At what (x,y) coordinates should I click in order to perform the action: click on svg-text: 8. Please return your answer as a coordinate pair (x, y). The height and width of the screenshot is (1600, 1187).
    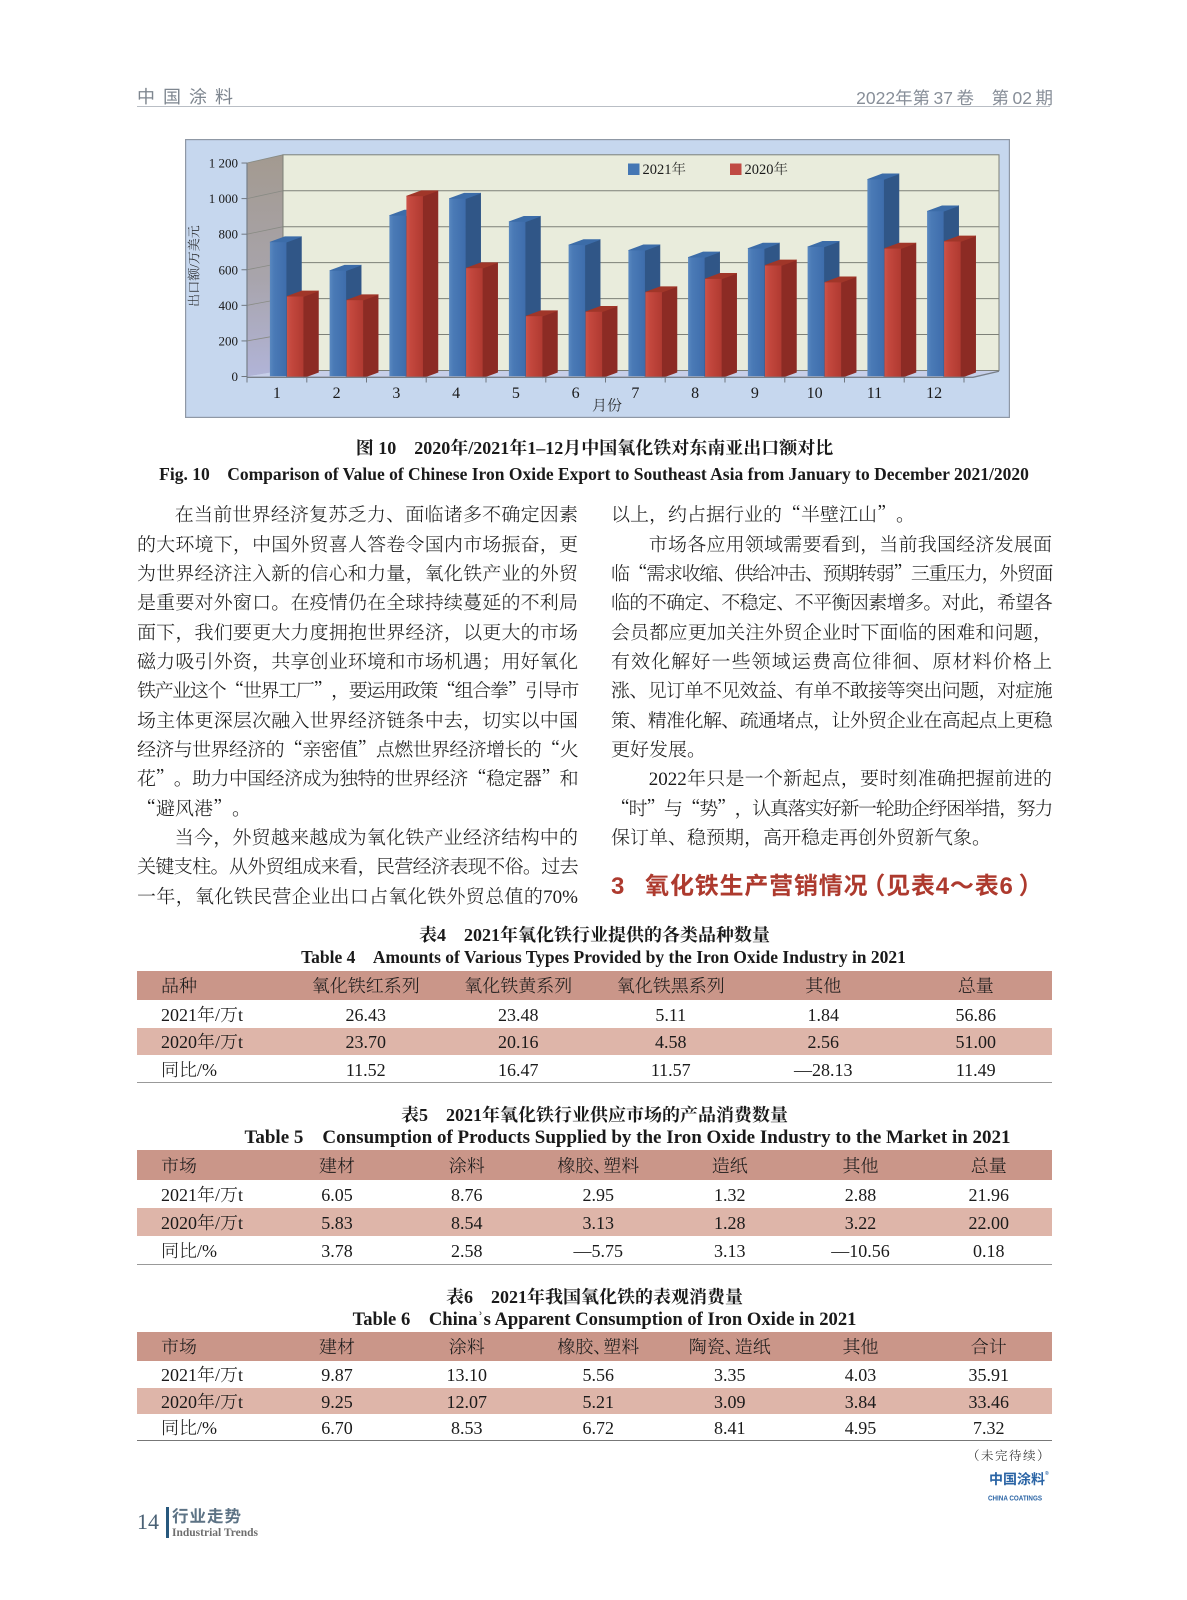
    Looking at the image, I should click on (695, 393).